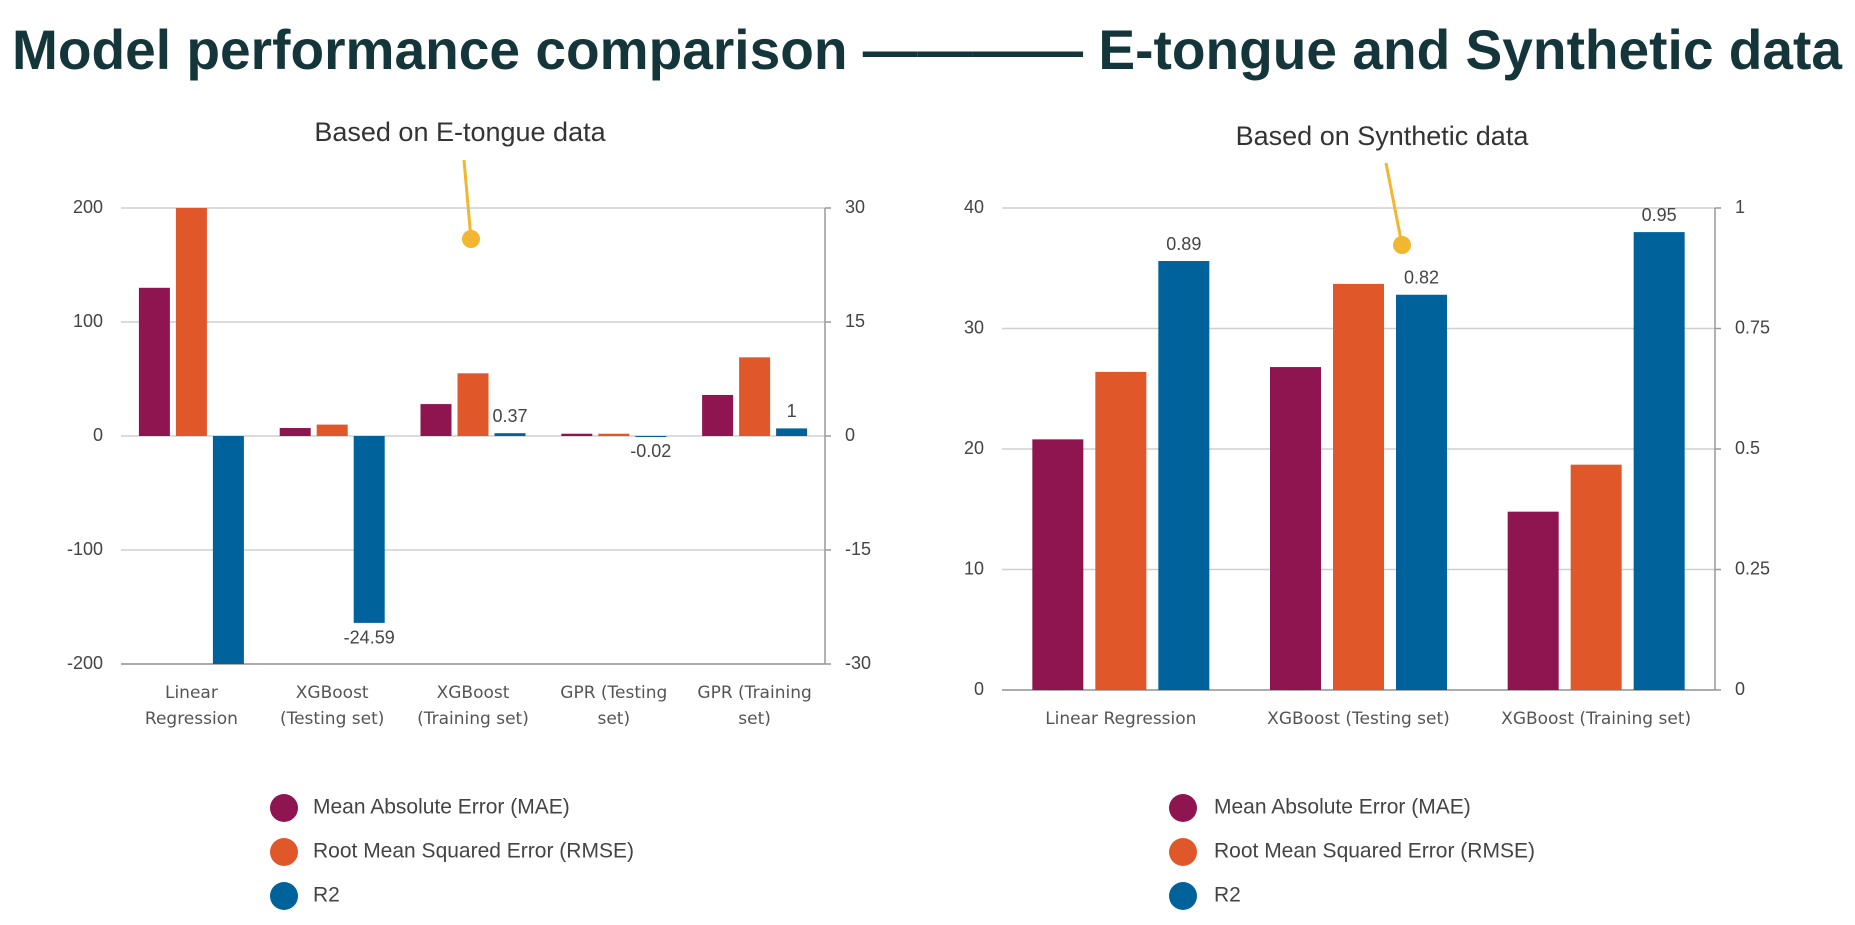 The image size is (1855, 925). I want to click on y-tick-label: 200, so click(88, 207).